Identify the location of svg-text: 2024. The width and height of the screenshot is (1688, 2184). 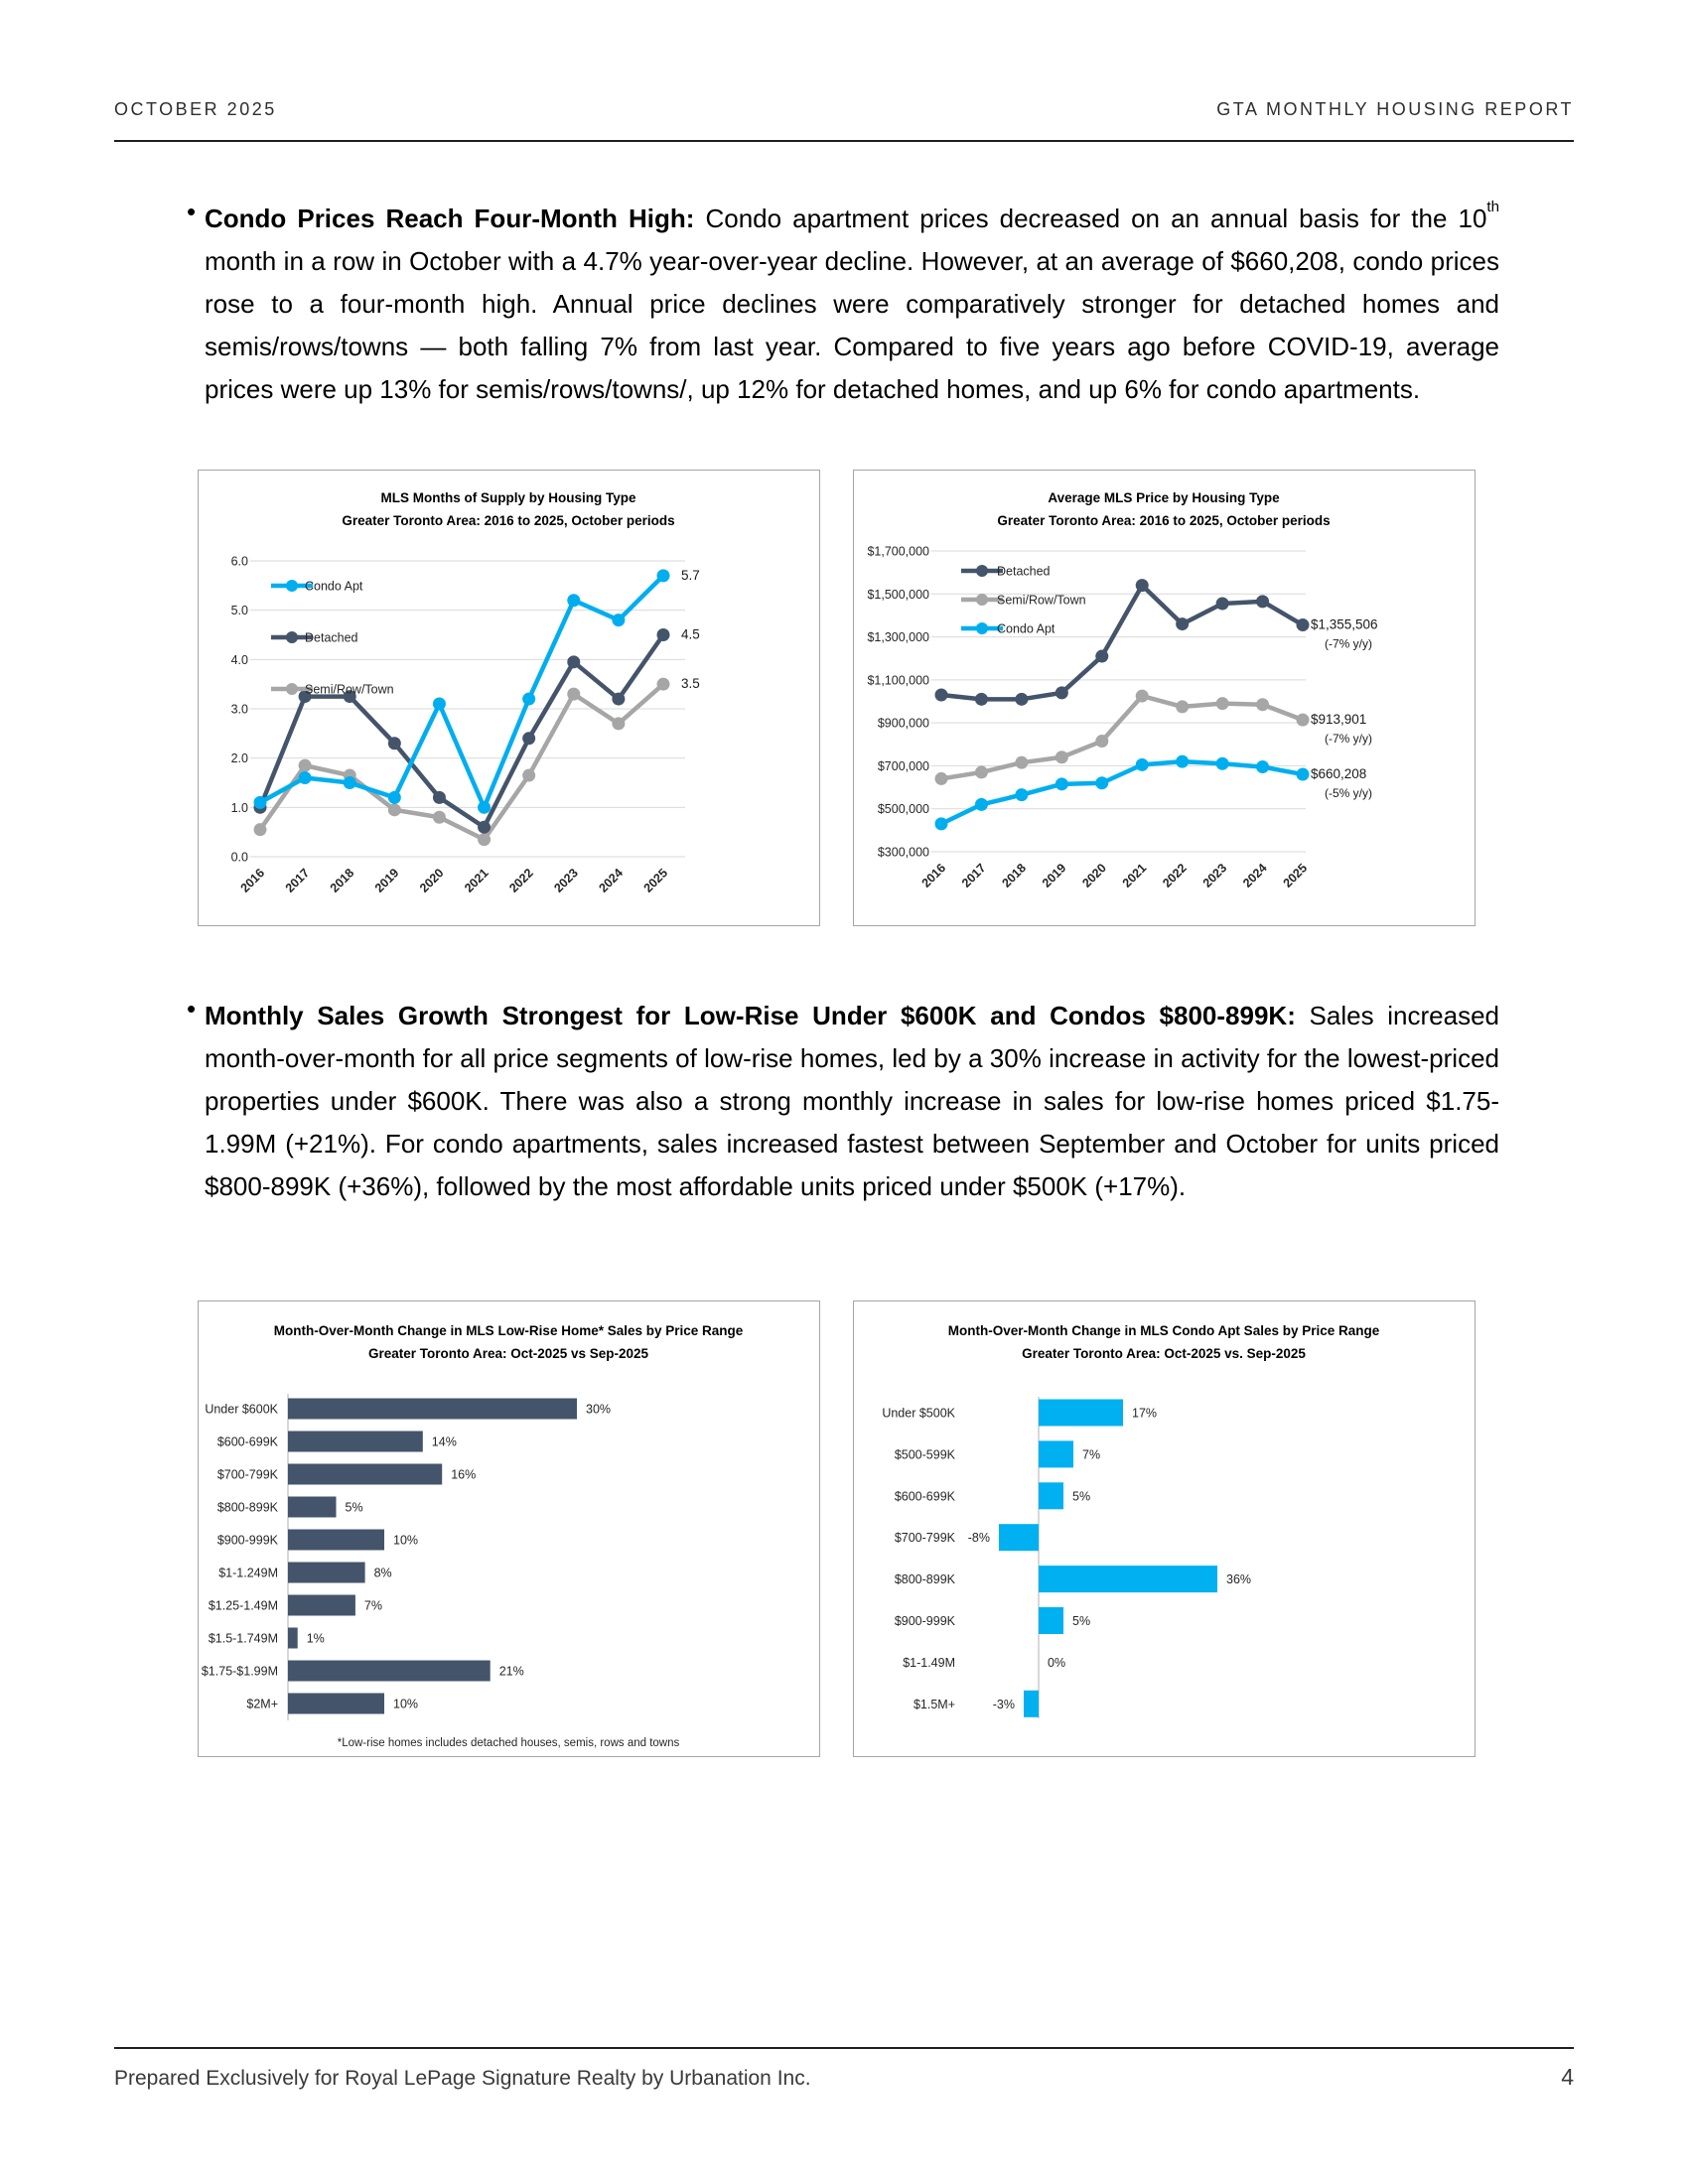
(1255, 875).